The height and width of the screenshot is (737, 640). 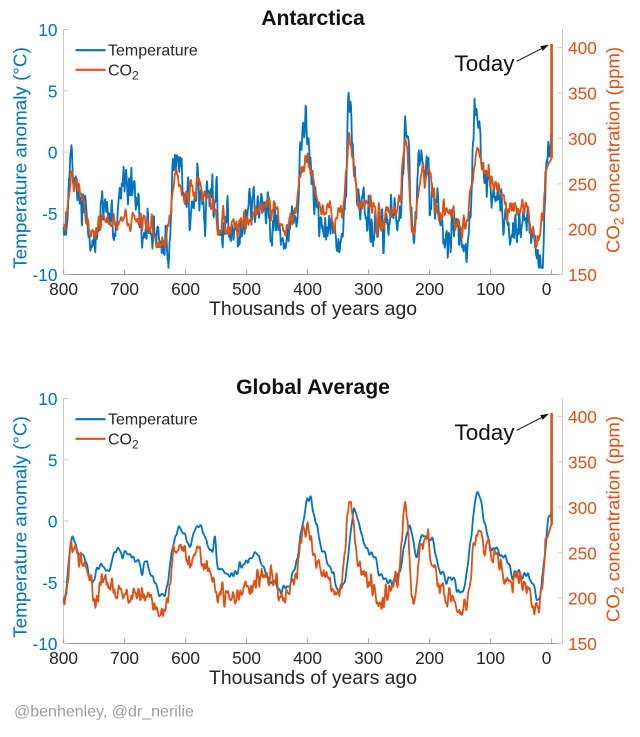 What do you see at coordinates (313, 387) in the screenshot?
I see `svg-text: Global Average` at bounding box center [313, 387].